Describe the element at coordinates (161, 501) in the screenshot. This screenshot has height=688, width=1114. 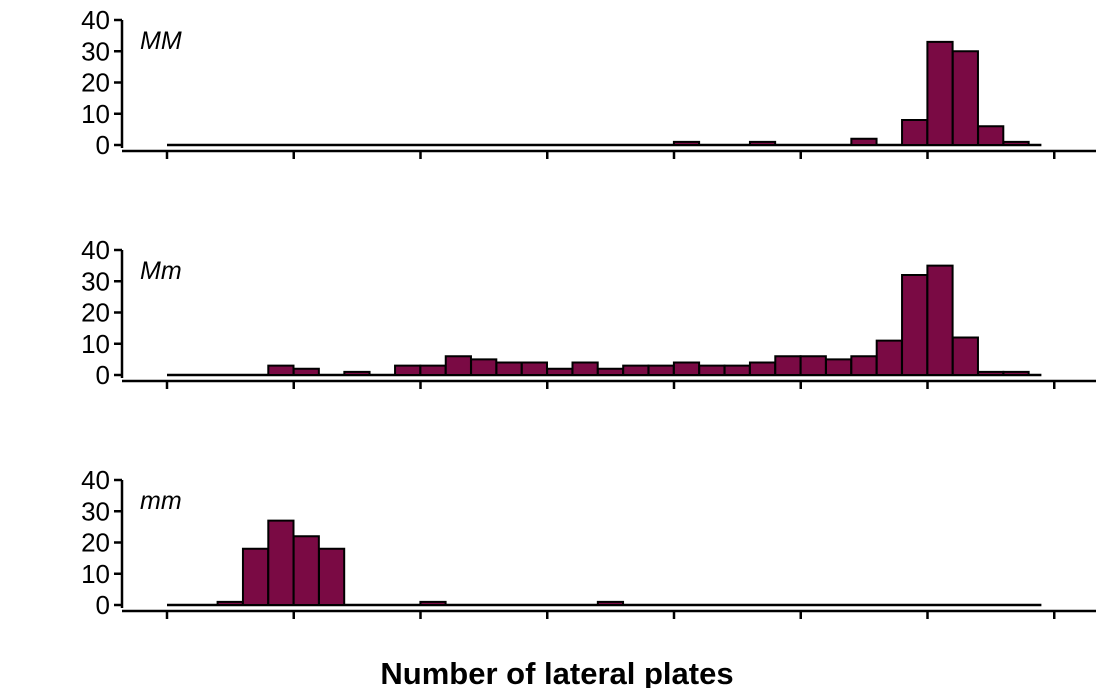
I see `panel-label: mm` at that location.